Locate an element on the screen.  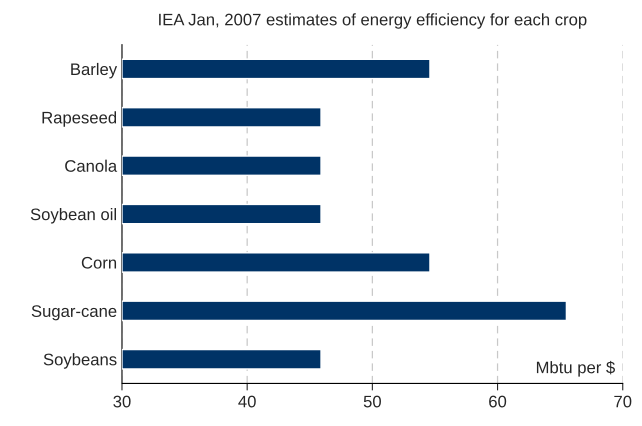
y-tick-label: Soybeans is located at coordinates (80, 361).